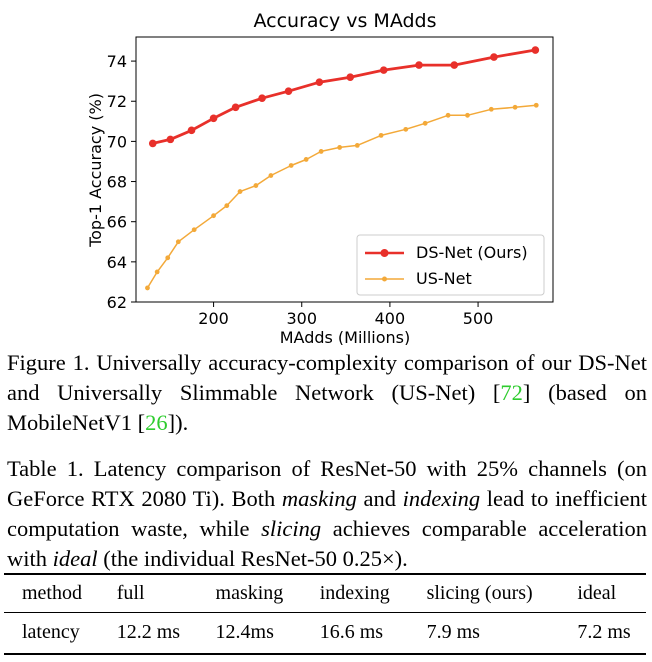  I want to click on x-tick-label: 500, so click(478, 318).